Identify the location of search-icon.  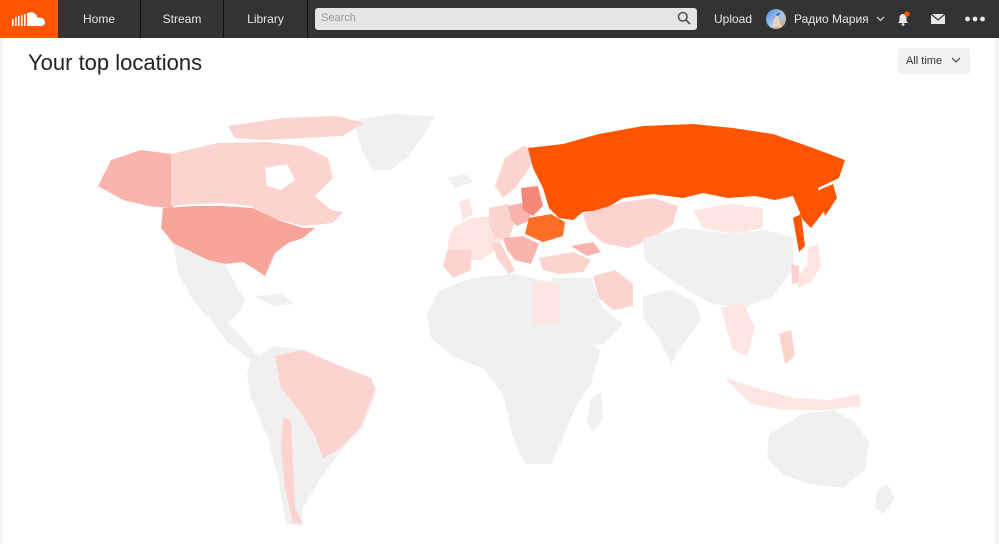
(684, 18).